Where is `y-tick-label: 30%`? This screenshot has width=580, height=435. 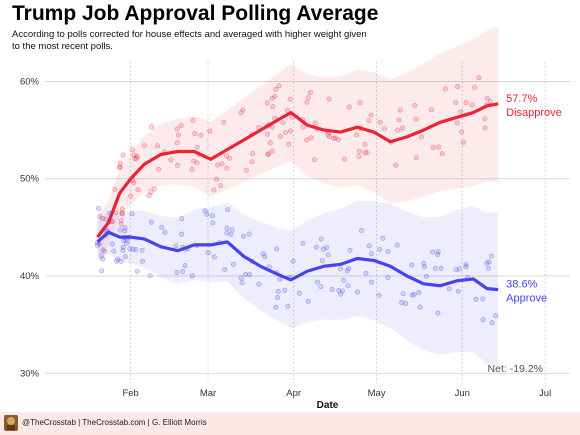
y-tick-label: 30% is located at coordinates (30, 373).